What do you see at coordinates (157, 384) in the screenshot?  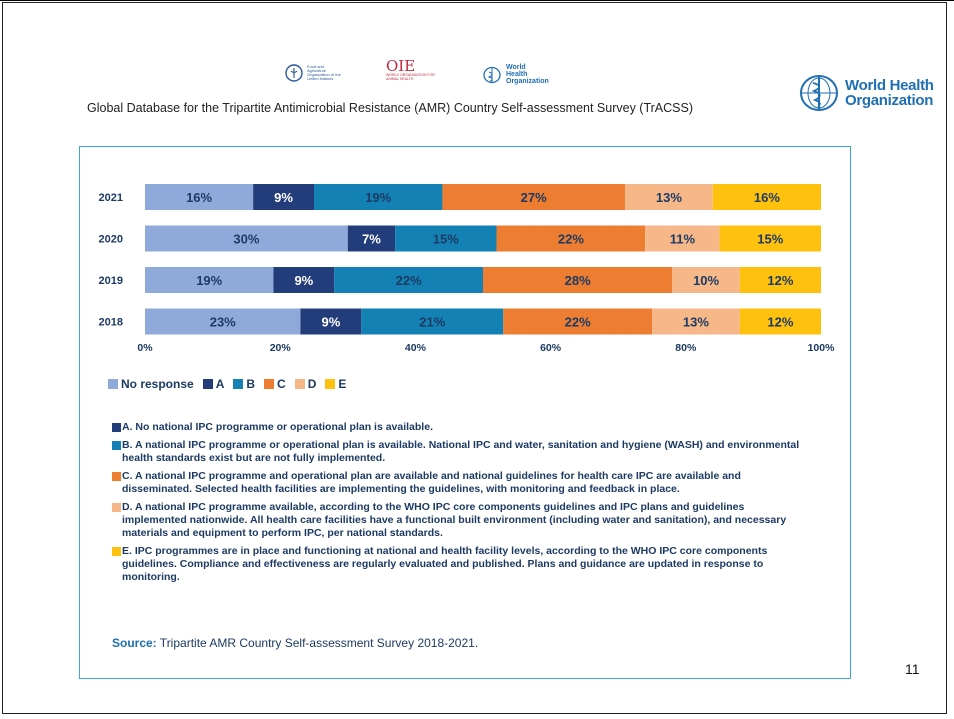 I see `legend-label: No response` at bounding box center [157, 384].